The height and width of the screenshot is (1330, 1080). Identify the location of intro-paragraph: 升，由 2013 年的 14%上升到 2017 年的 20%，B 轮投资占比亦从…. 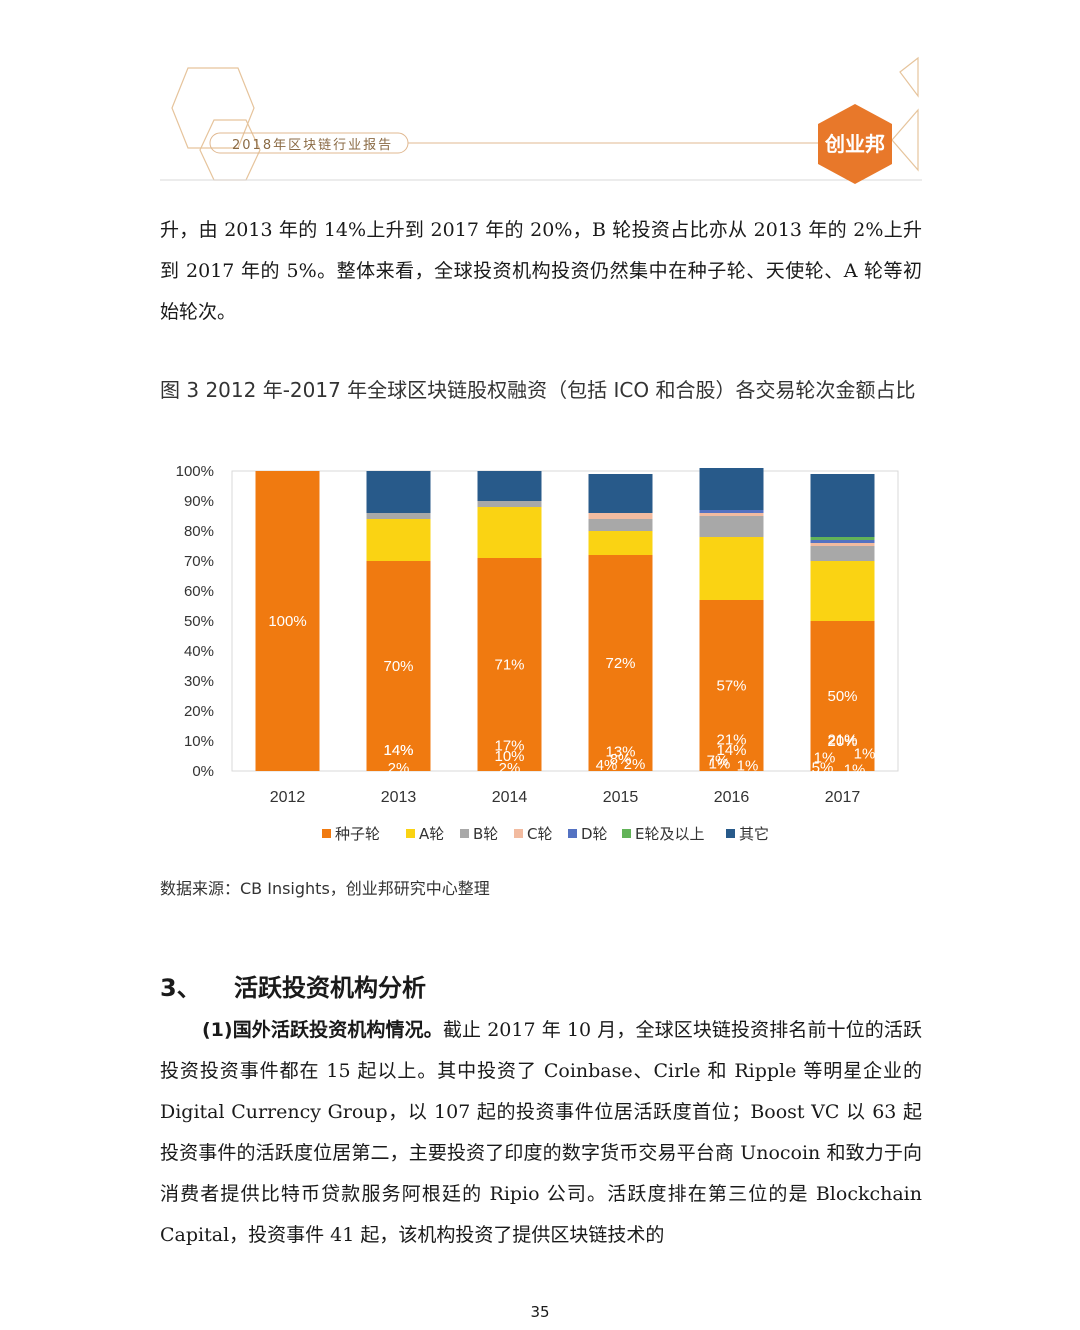
(541, 271).